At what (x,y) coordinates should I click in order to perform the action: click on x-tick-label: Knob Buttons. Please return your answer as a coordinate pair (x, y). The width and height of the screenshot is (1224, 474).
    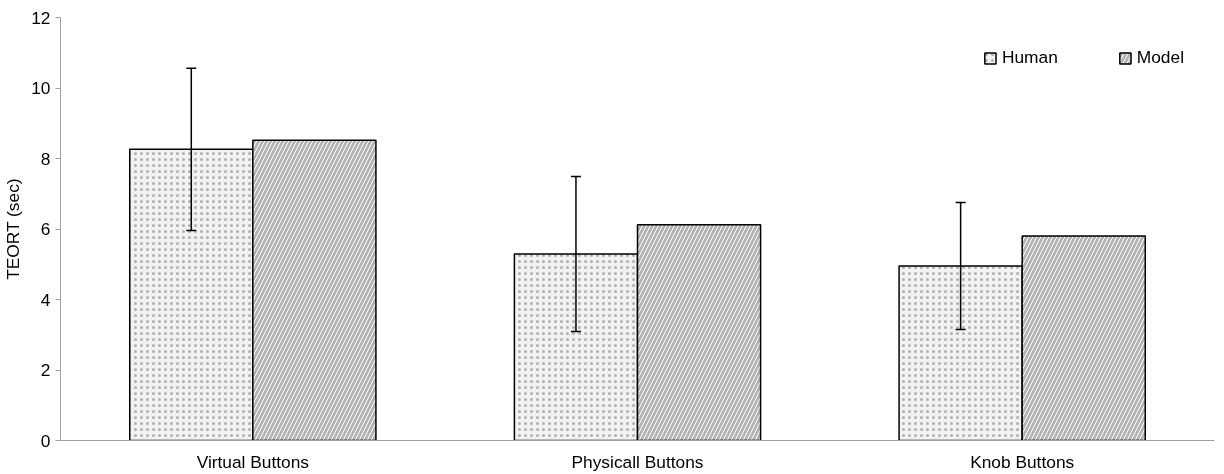
    Looking at the image, I should click on (1022, 461).